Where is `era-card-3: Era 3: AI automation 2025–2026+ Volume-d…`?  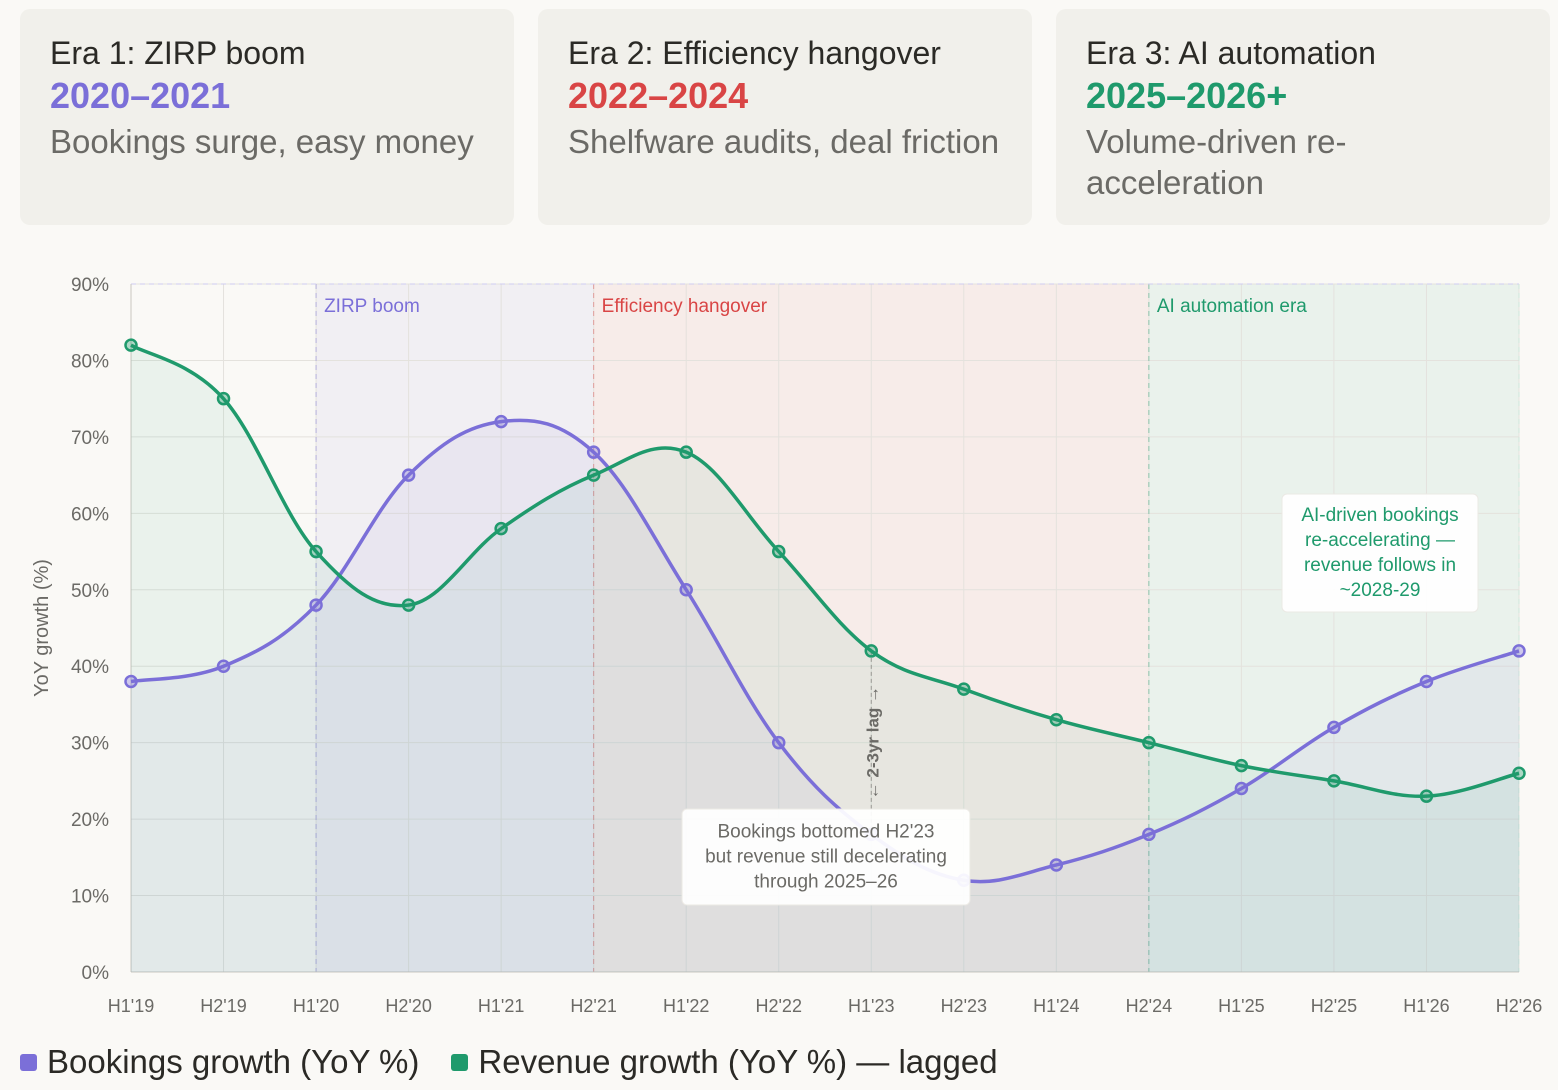
era-card-3: Era 3: AI automation 2025–2026+ Volume-d… is located at coordinates (1303, 117).